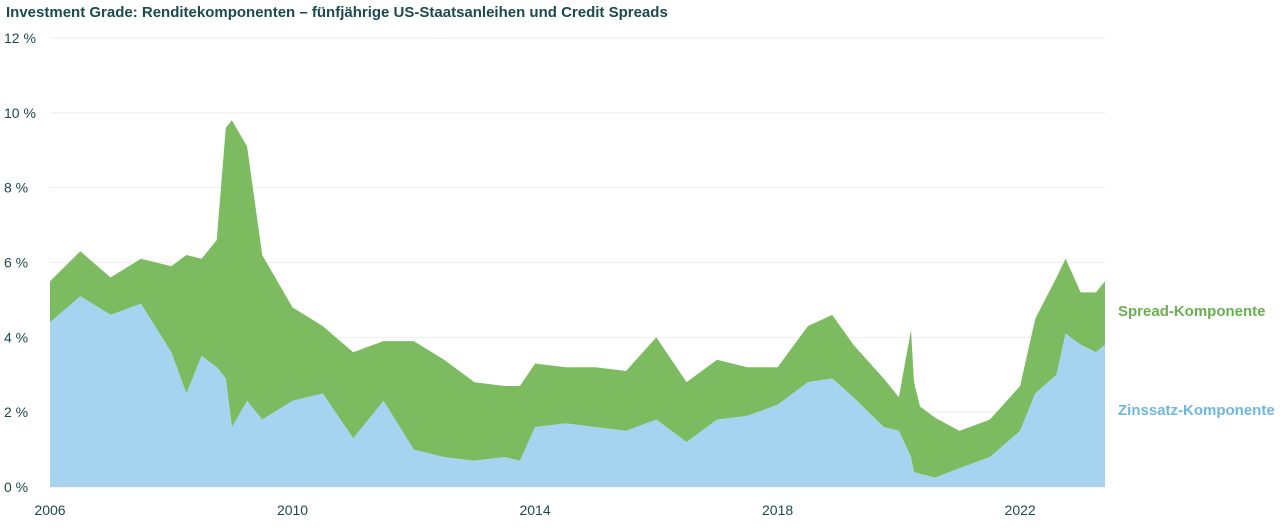 This screenshot has width=1280, height=531. I want to click on legend-spread-label: Spread-Komponente, so click(1192, 311).